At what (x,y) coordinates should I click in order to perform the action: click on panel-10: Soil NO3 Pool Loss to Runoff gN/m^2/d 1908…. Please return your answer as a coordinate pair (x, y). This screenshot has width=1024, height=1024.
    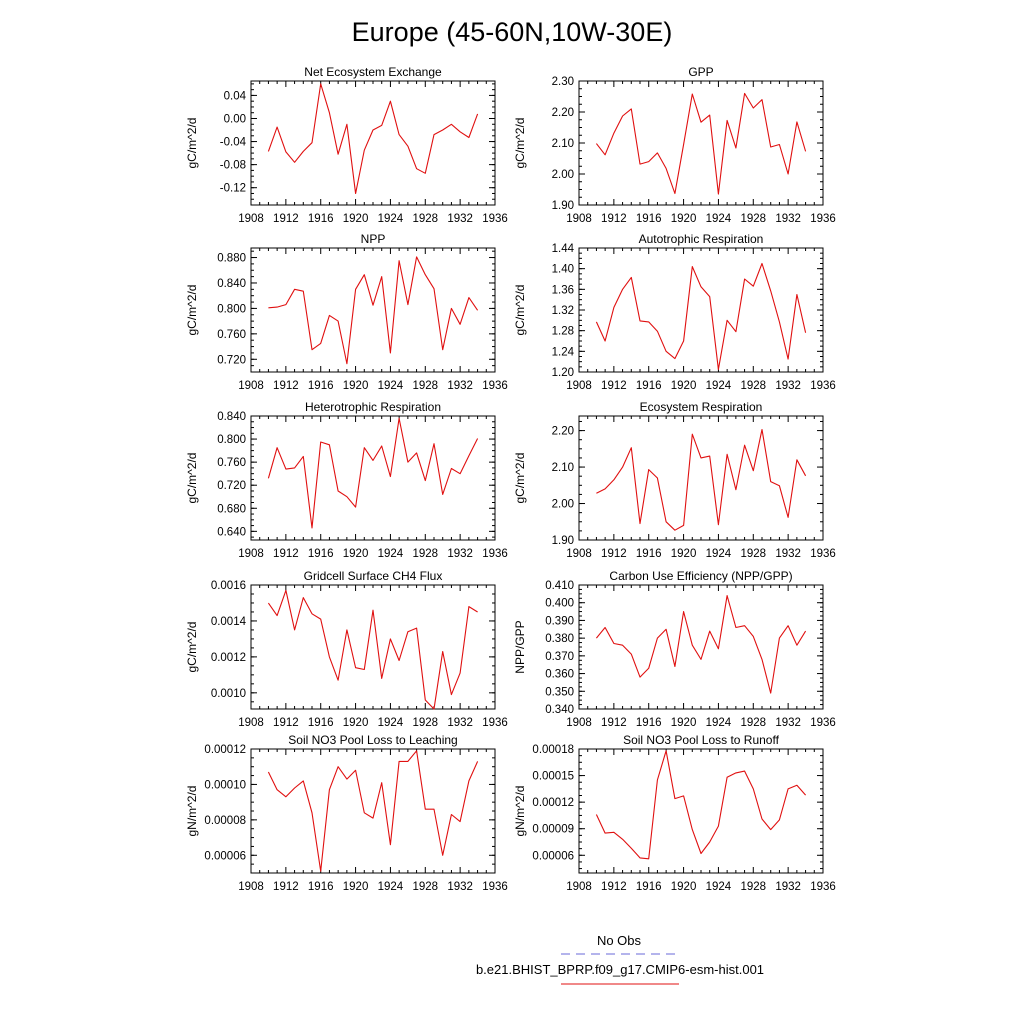
    Looking at the image, I should click on (674, 813).